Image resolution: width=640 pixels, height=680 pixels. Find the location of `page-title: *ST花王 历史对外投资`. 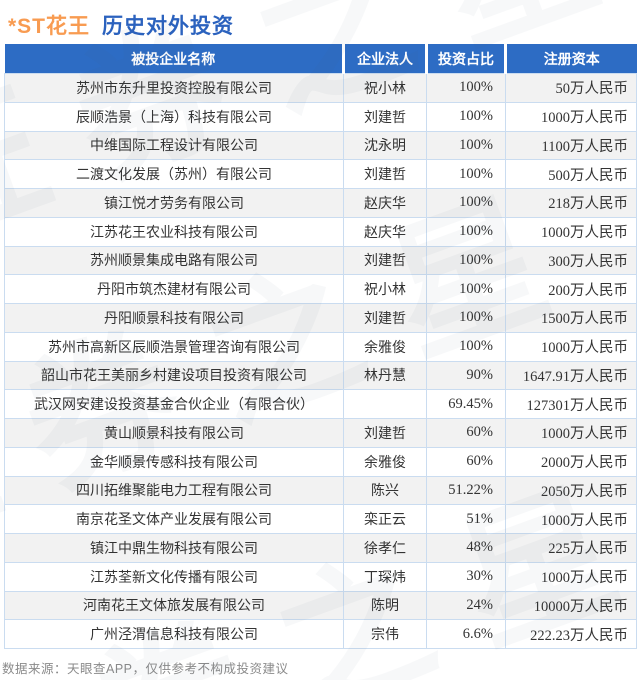

page-title: *ST花王 历史对外投资 is located at coordinates (320, 21).